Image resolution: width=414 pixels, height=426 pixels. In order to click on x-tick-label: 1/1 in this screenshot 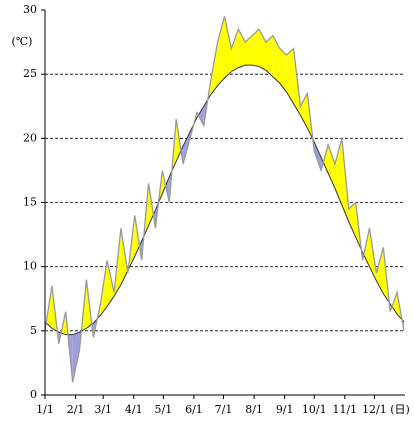, I will do `click(45, 409)`.